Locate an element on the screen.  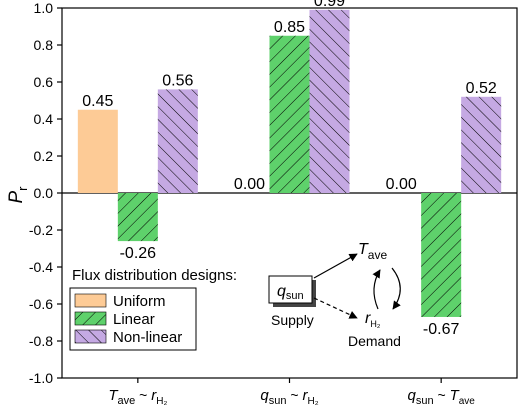
legend-label-1: Linear is located at coordinates (134, 319).